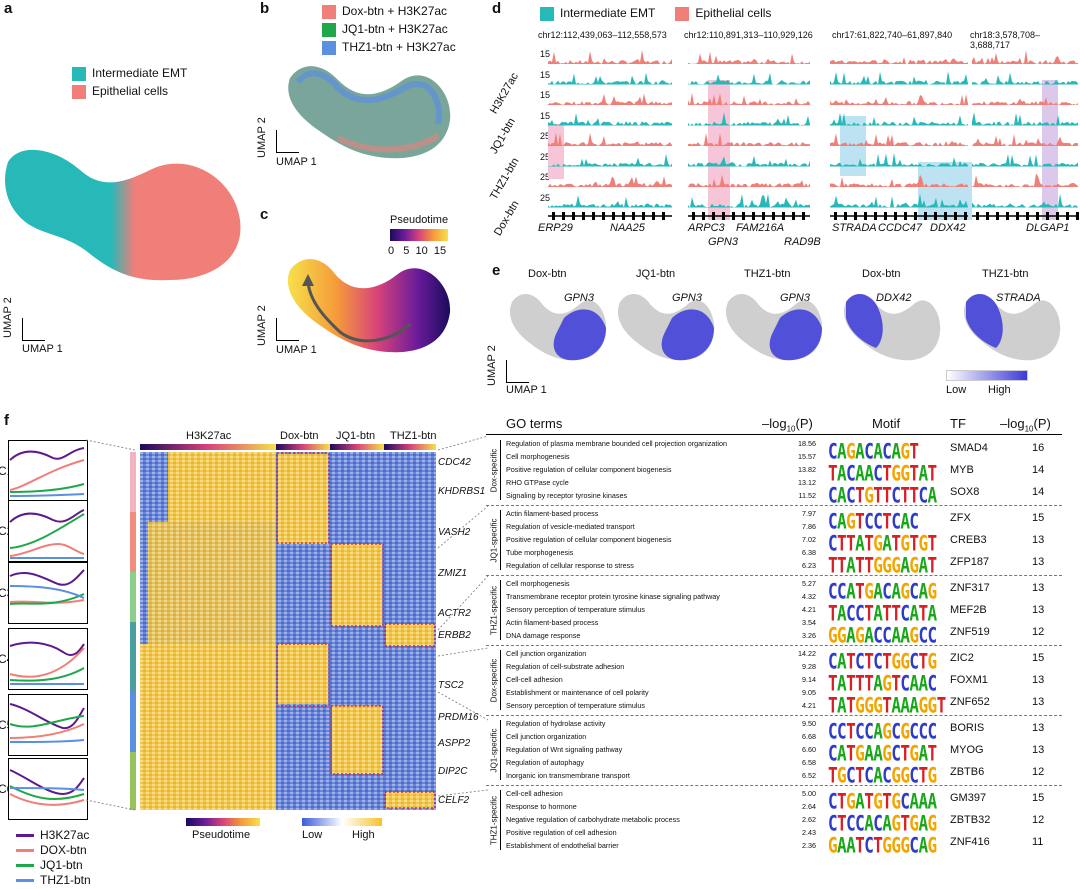 The height and width of the screenshot is (889, 1080). I want to click on go-term: Regulation of Wnt signaling pathway, so click(564, 749).